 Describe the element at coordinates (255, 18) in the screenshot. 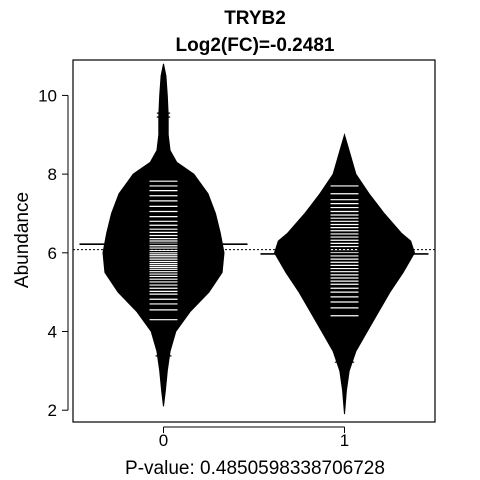

I see `chart-title: TRYB2` at that location.